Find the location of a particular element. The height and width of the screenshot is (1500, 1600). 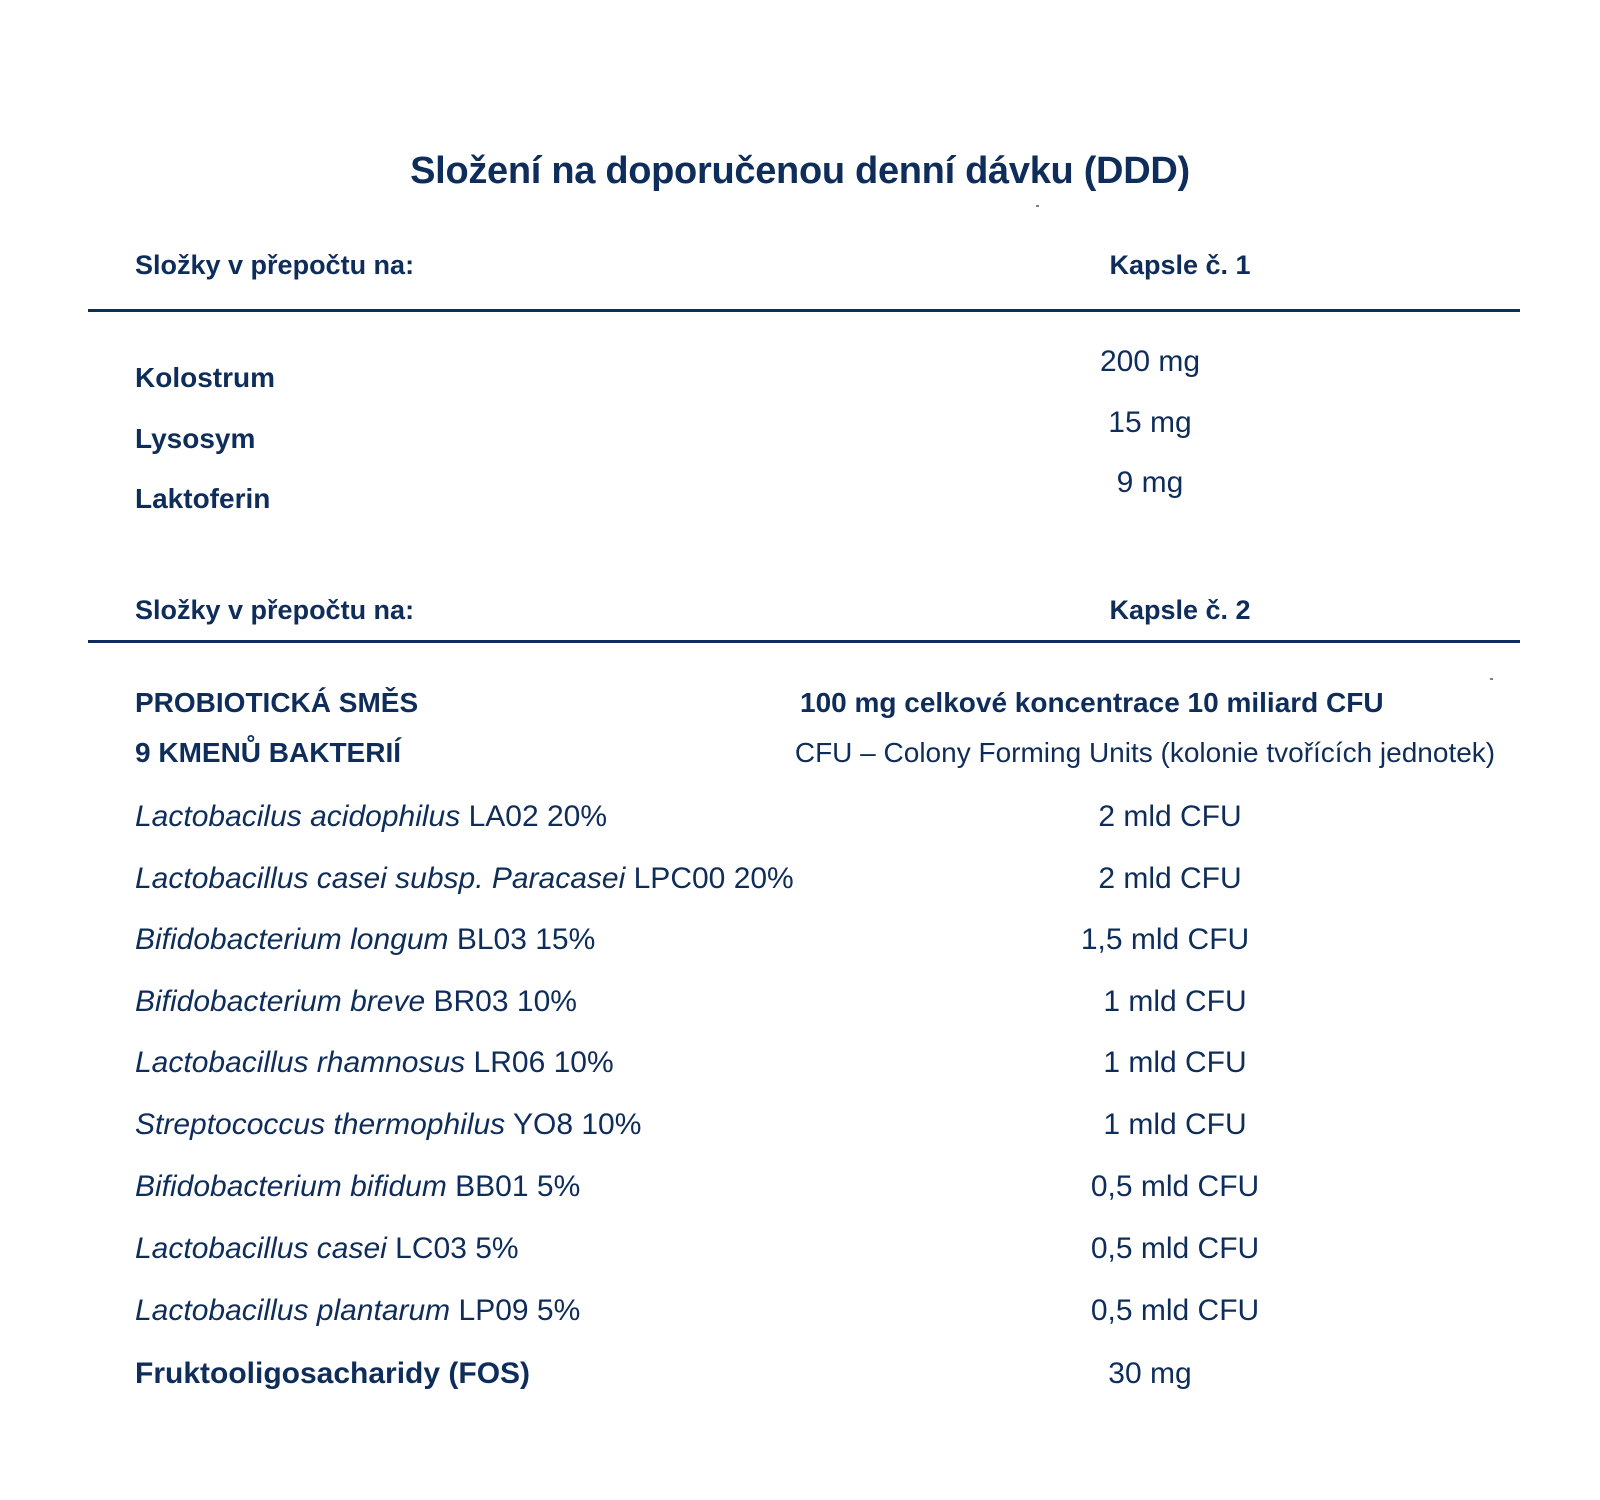

page-title: Složení na doporučenou denní dávku (DDD) is located at coordinates (800, 171).